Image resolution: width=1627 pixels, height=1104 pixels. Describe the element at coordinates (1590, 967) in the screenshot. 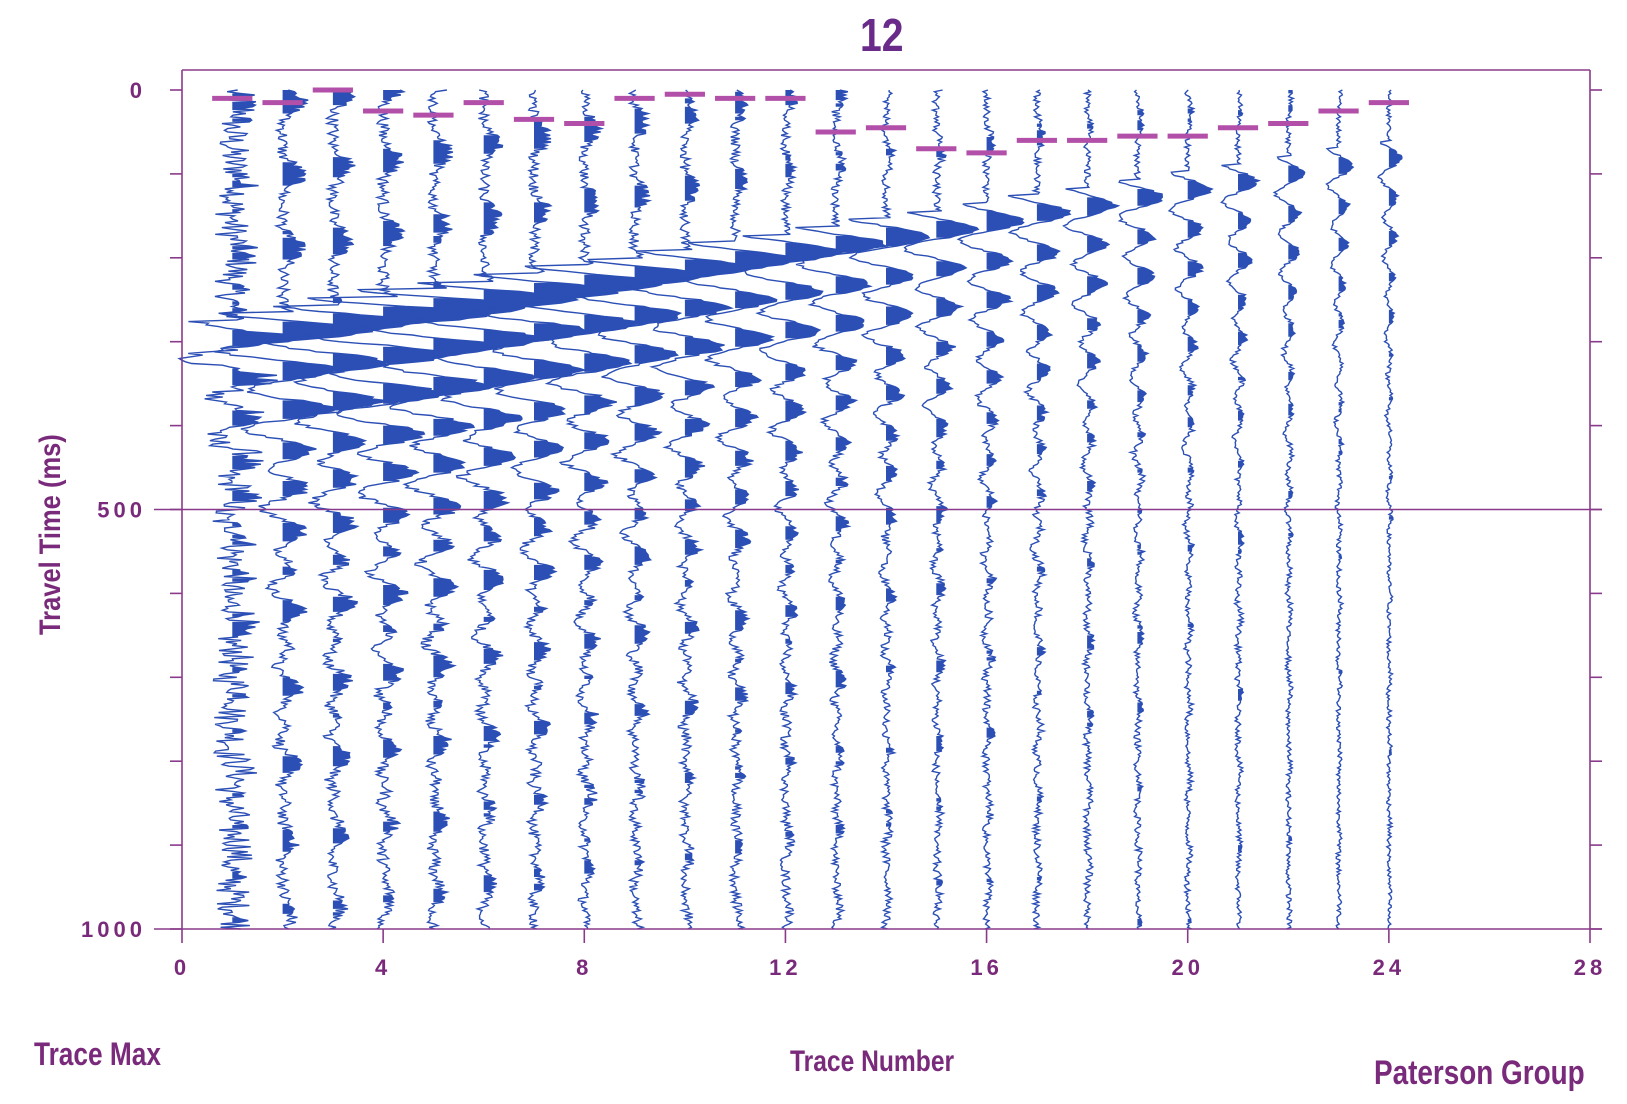

I see `x-tick-label-28: 28` at that location.